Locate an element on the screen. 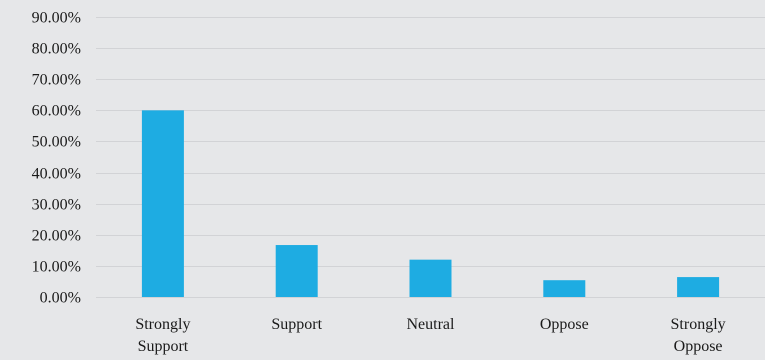 The height and width of the screenshot is (360, 765). y-tick-label: 0.00% is located at coordinates (60, 298).